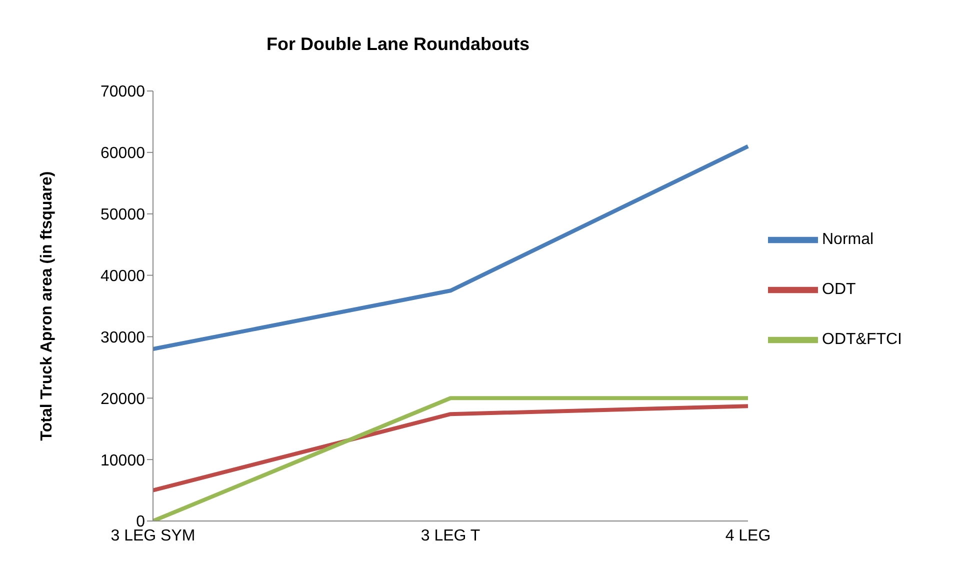 The image size is (966, 579). I want to click on legend-label: ODT&FTCI, so click(862, 339).